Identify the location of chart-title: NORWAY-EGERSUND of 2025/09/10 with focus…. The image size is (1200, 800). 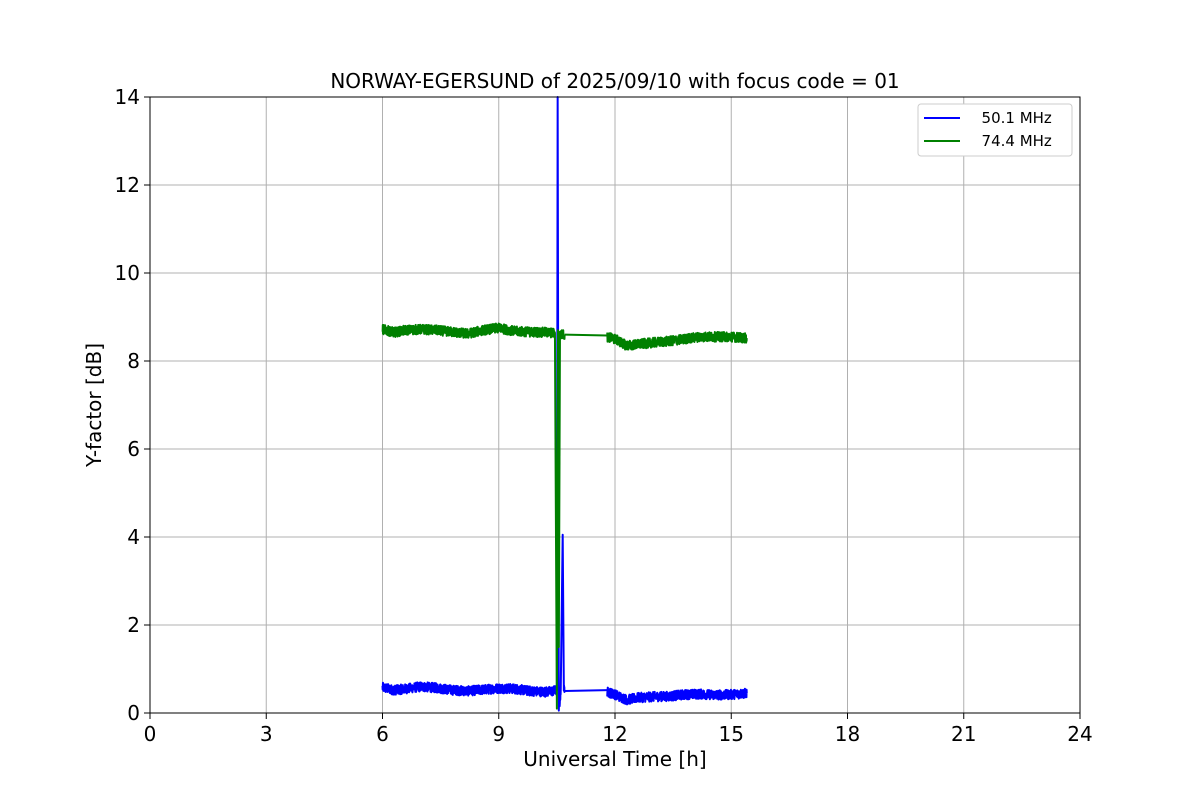
(614, 81).